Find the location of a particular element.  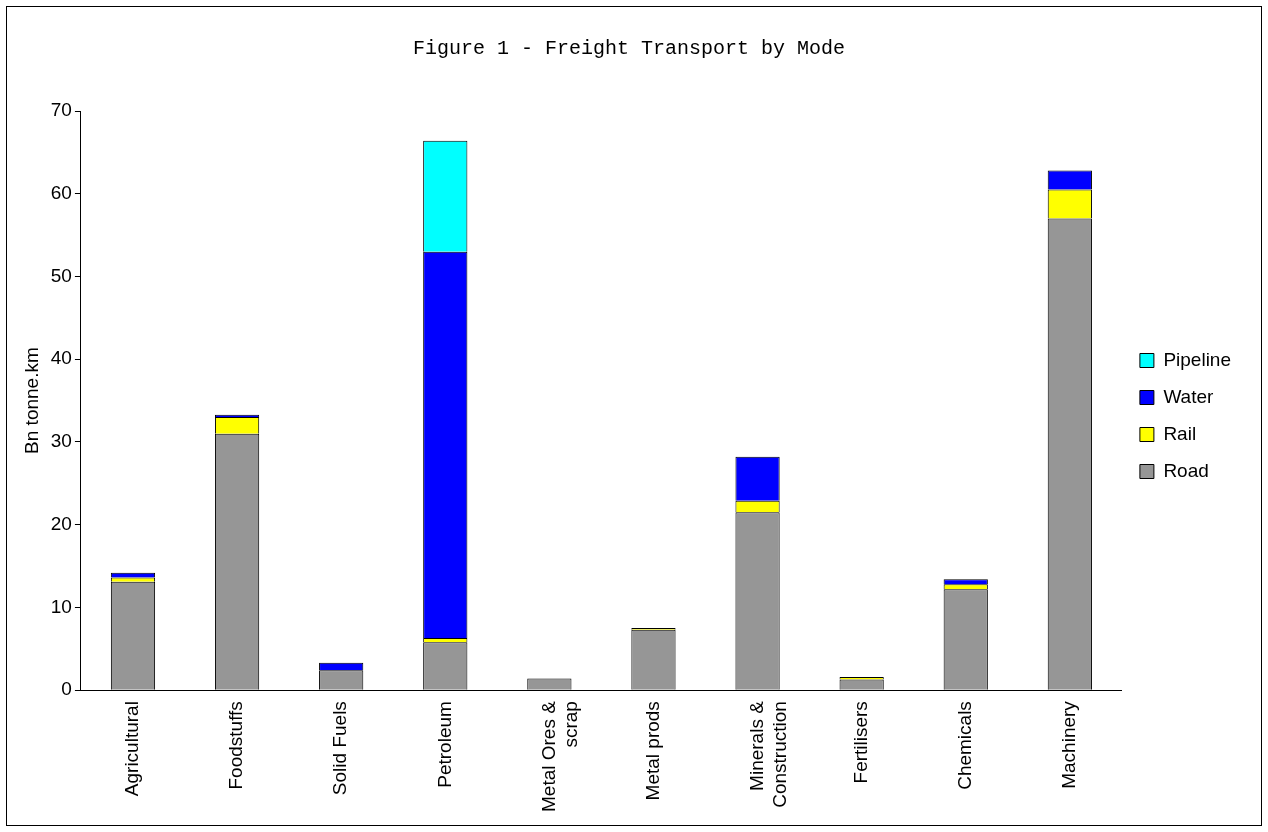

x-tick-label: Petroleum is located at coordinates (444, 744).